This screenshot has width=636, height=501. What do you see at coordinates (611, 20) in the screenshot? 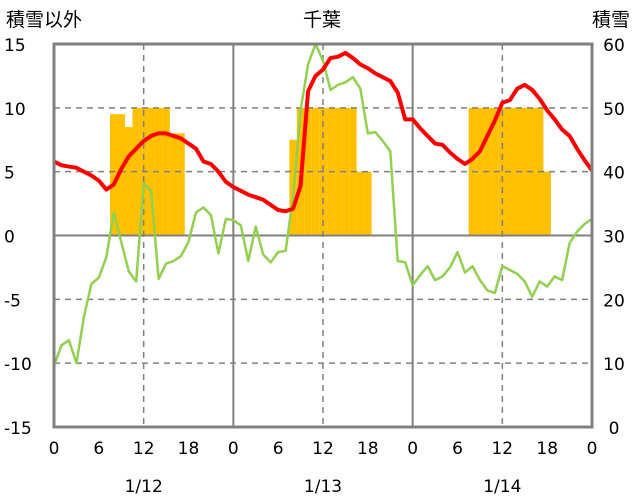
I see `right-axis-title: 積雪` at bounding box center [611, 20].